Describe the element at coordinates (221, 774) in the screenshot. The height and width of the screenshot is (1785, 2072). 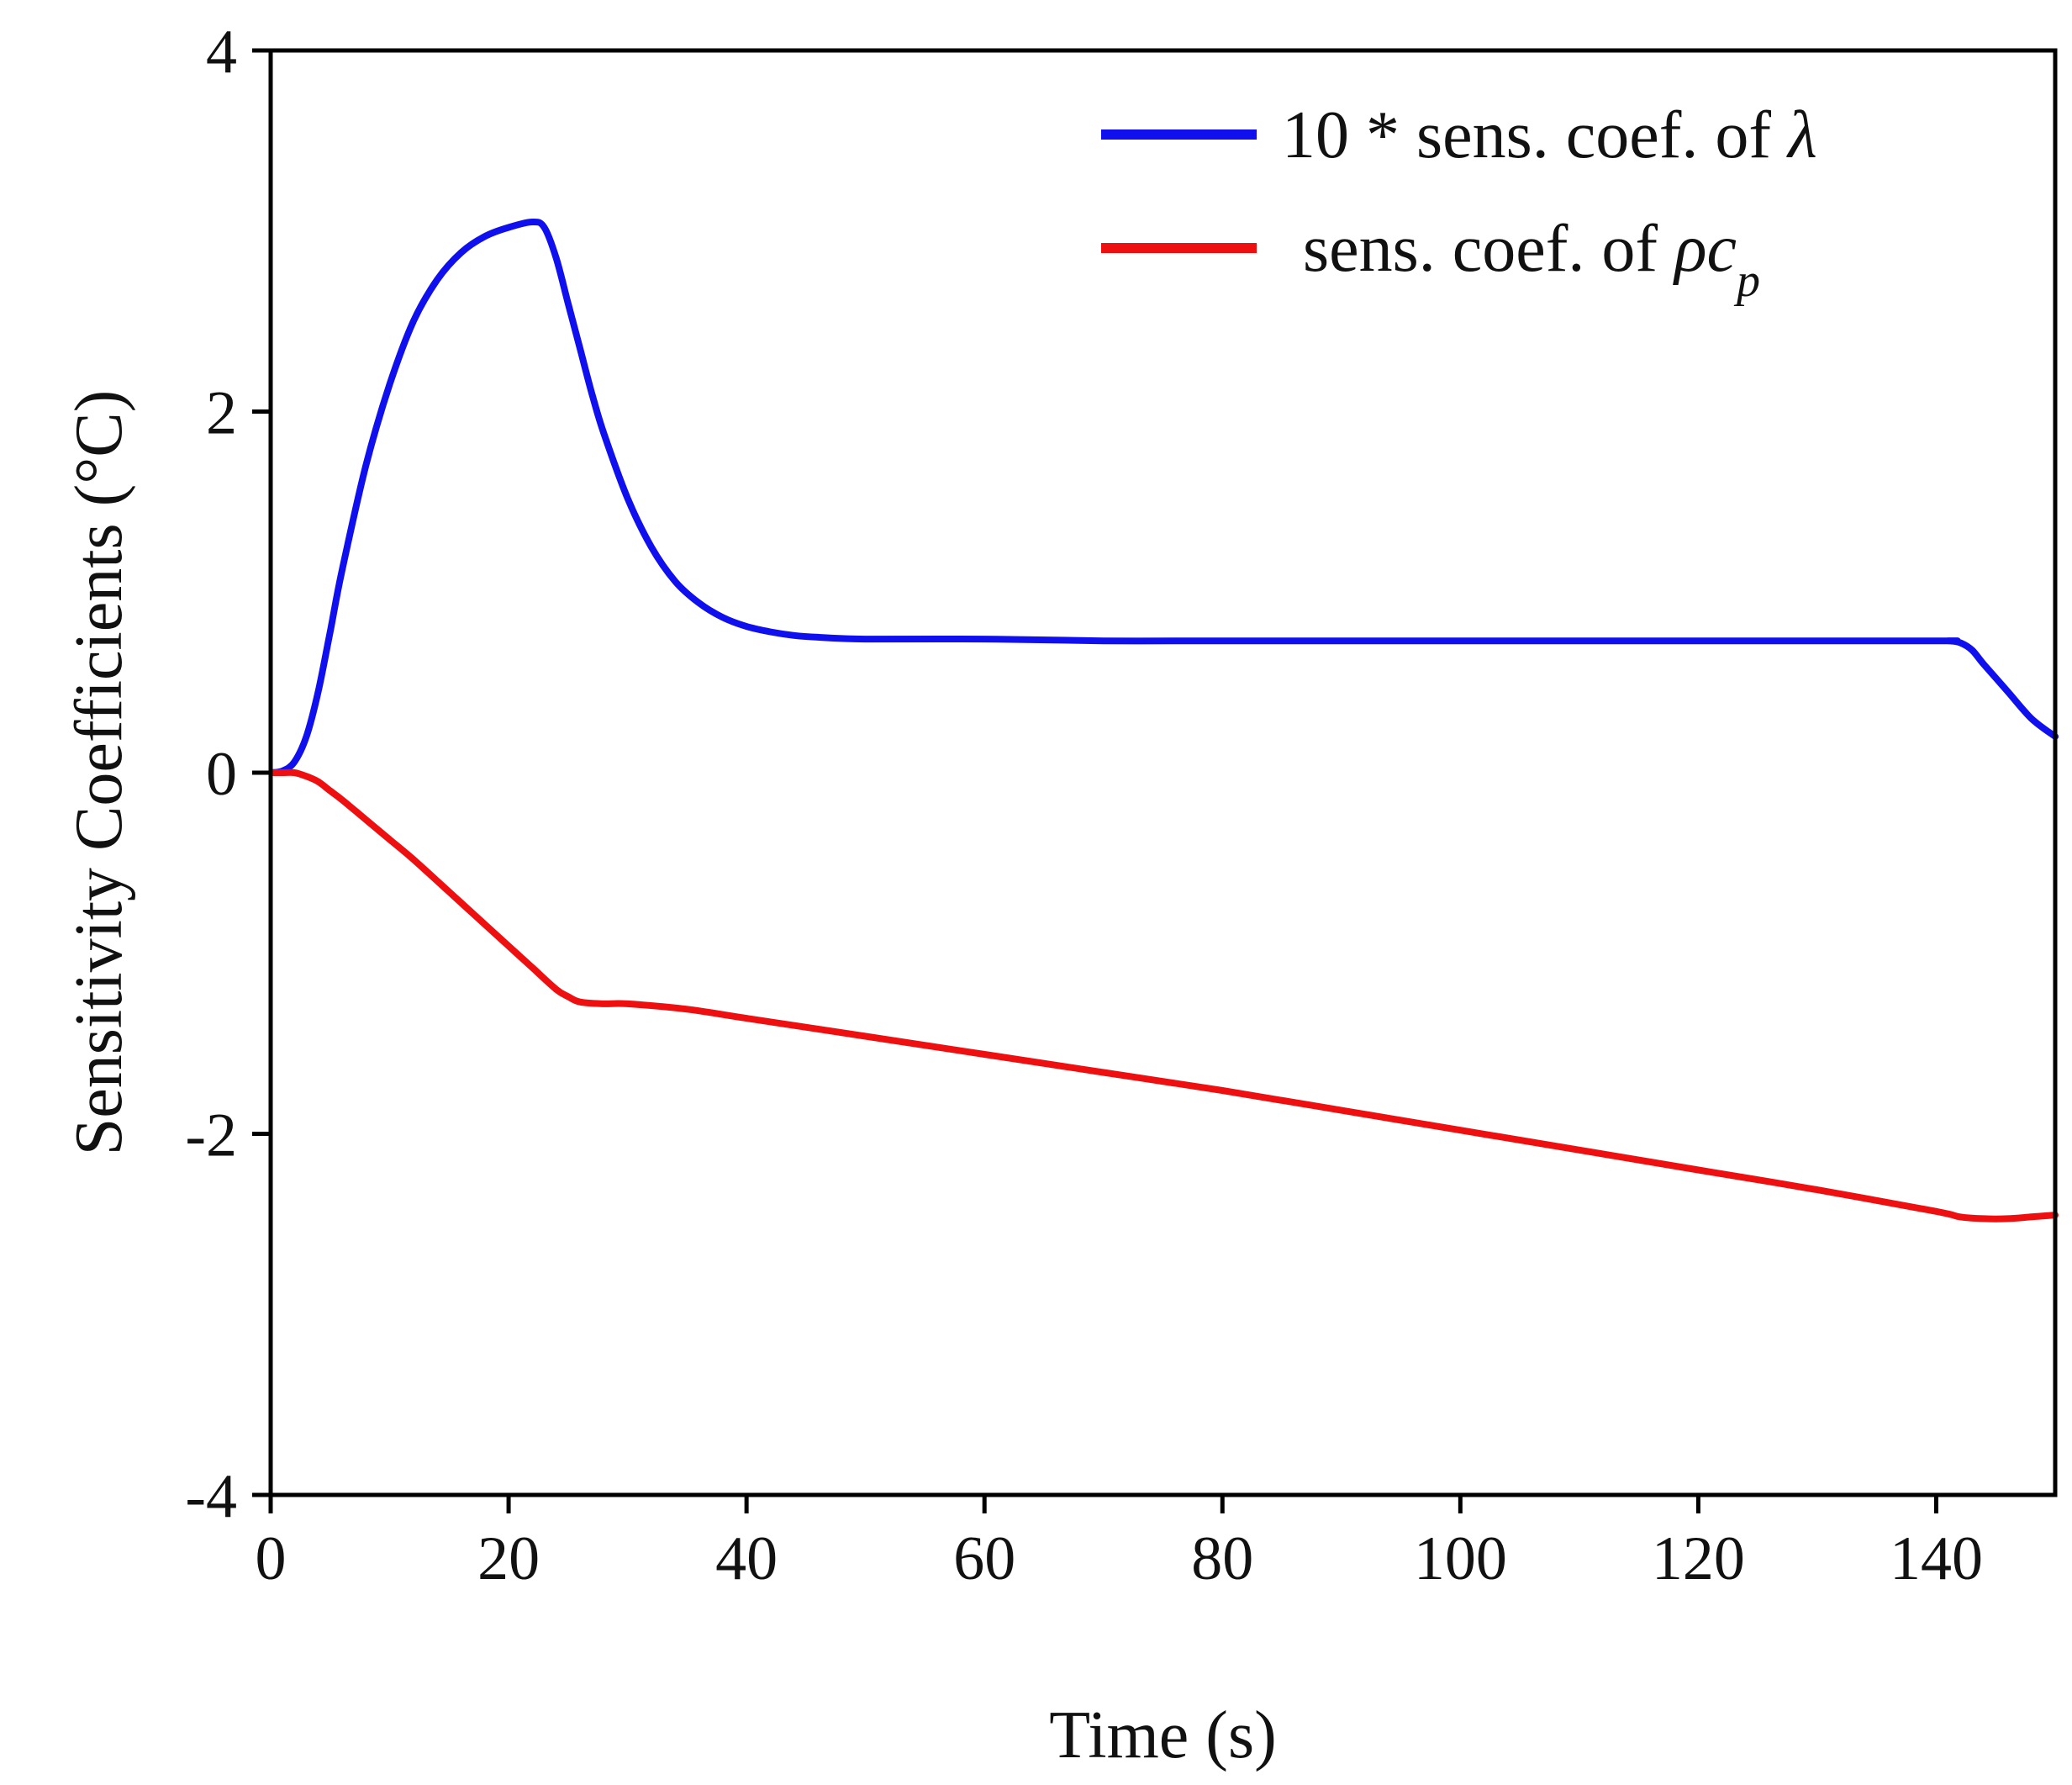
I see `y-tick-label: 0` at that location.